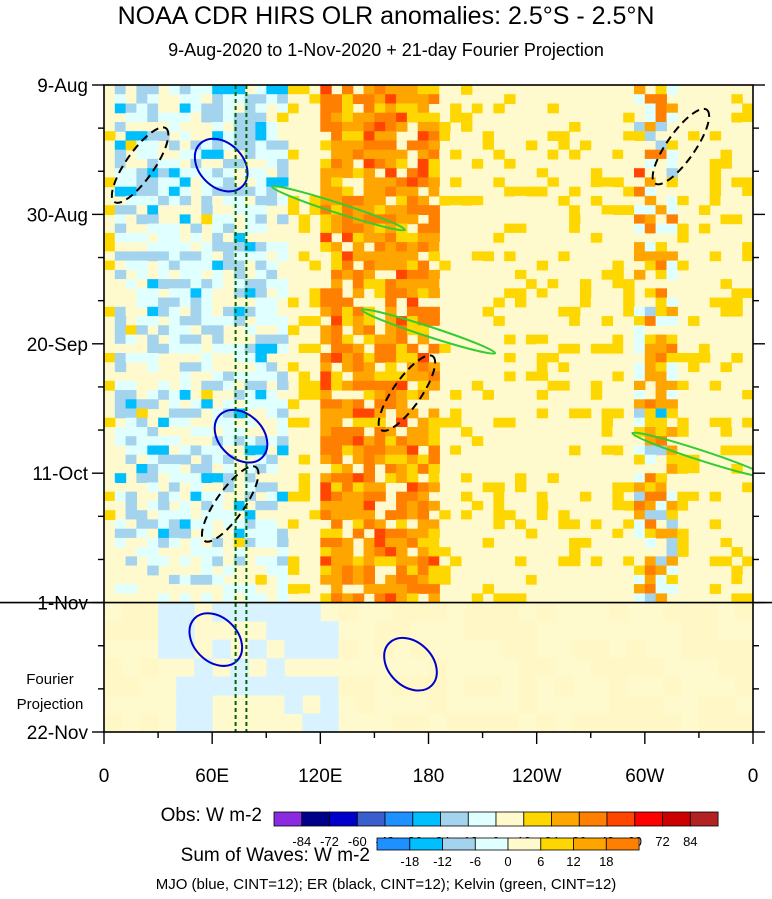 This screenshot has height=899, width=772. I want to click on y-tick-label: 20-Sep, so click(57, 345).